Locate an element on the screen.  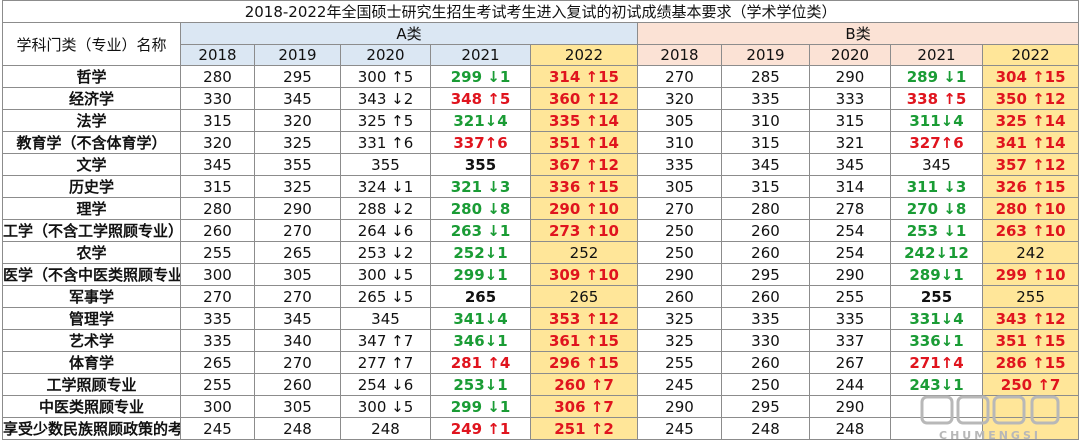
subject-name: 法学 is located at coordinates (91, 120).